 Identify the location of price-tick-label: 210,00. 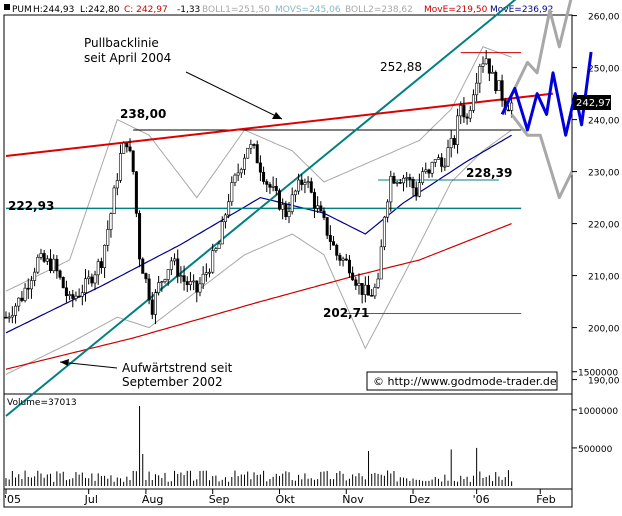
(604, 278).